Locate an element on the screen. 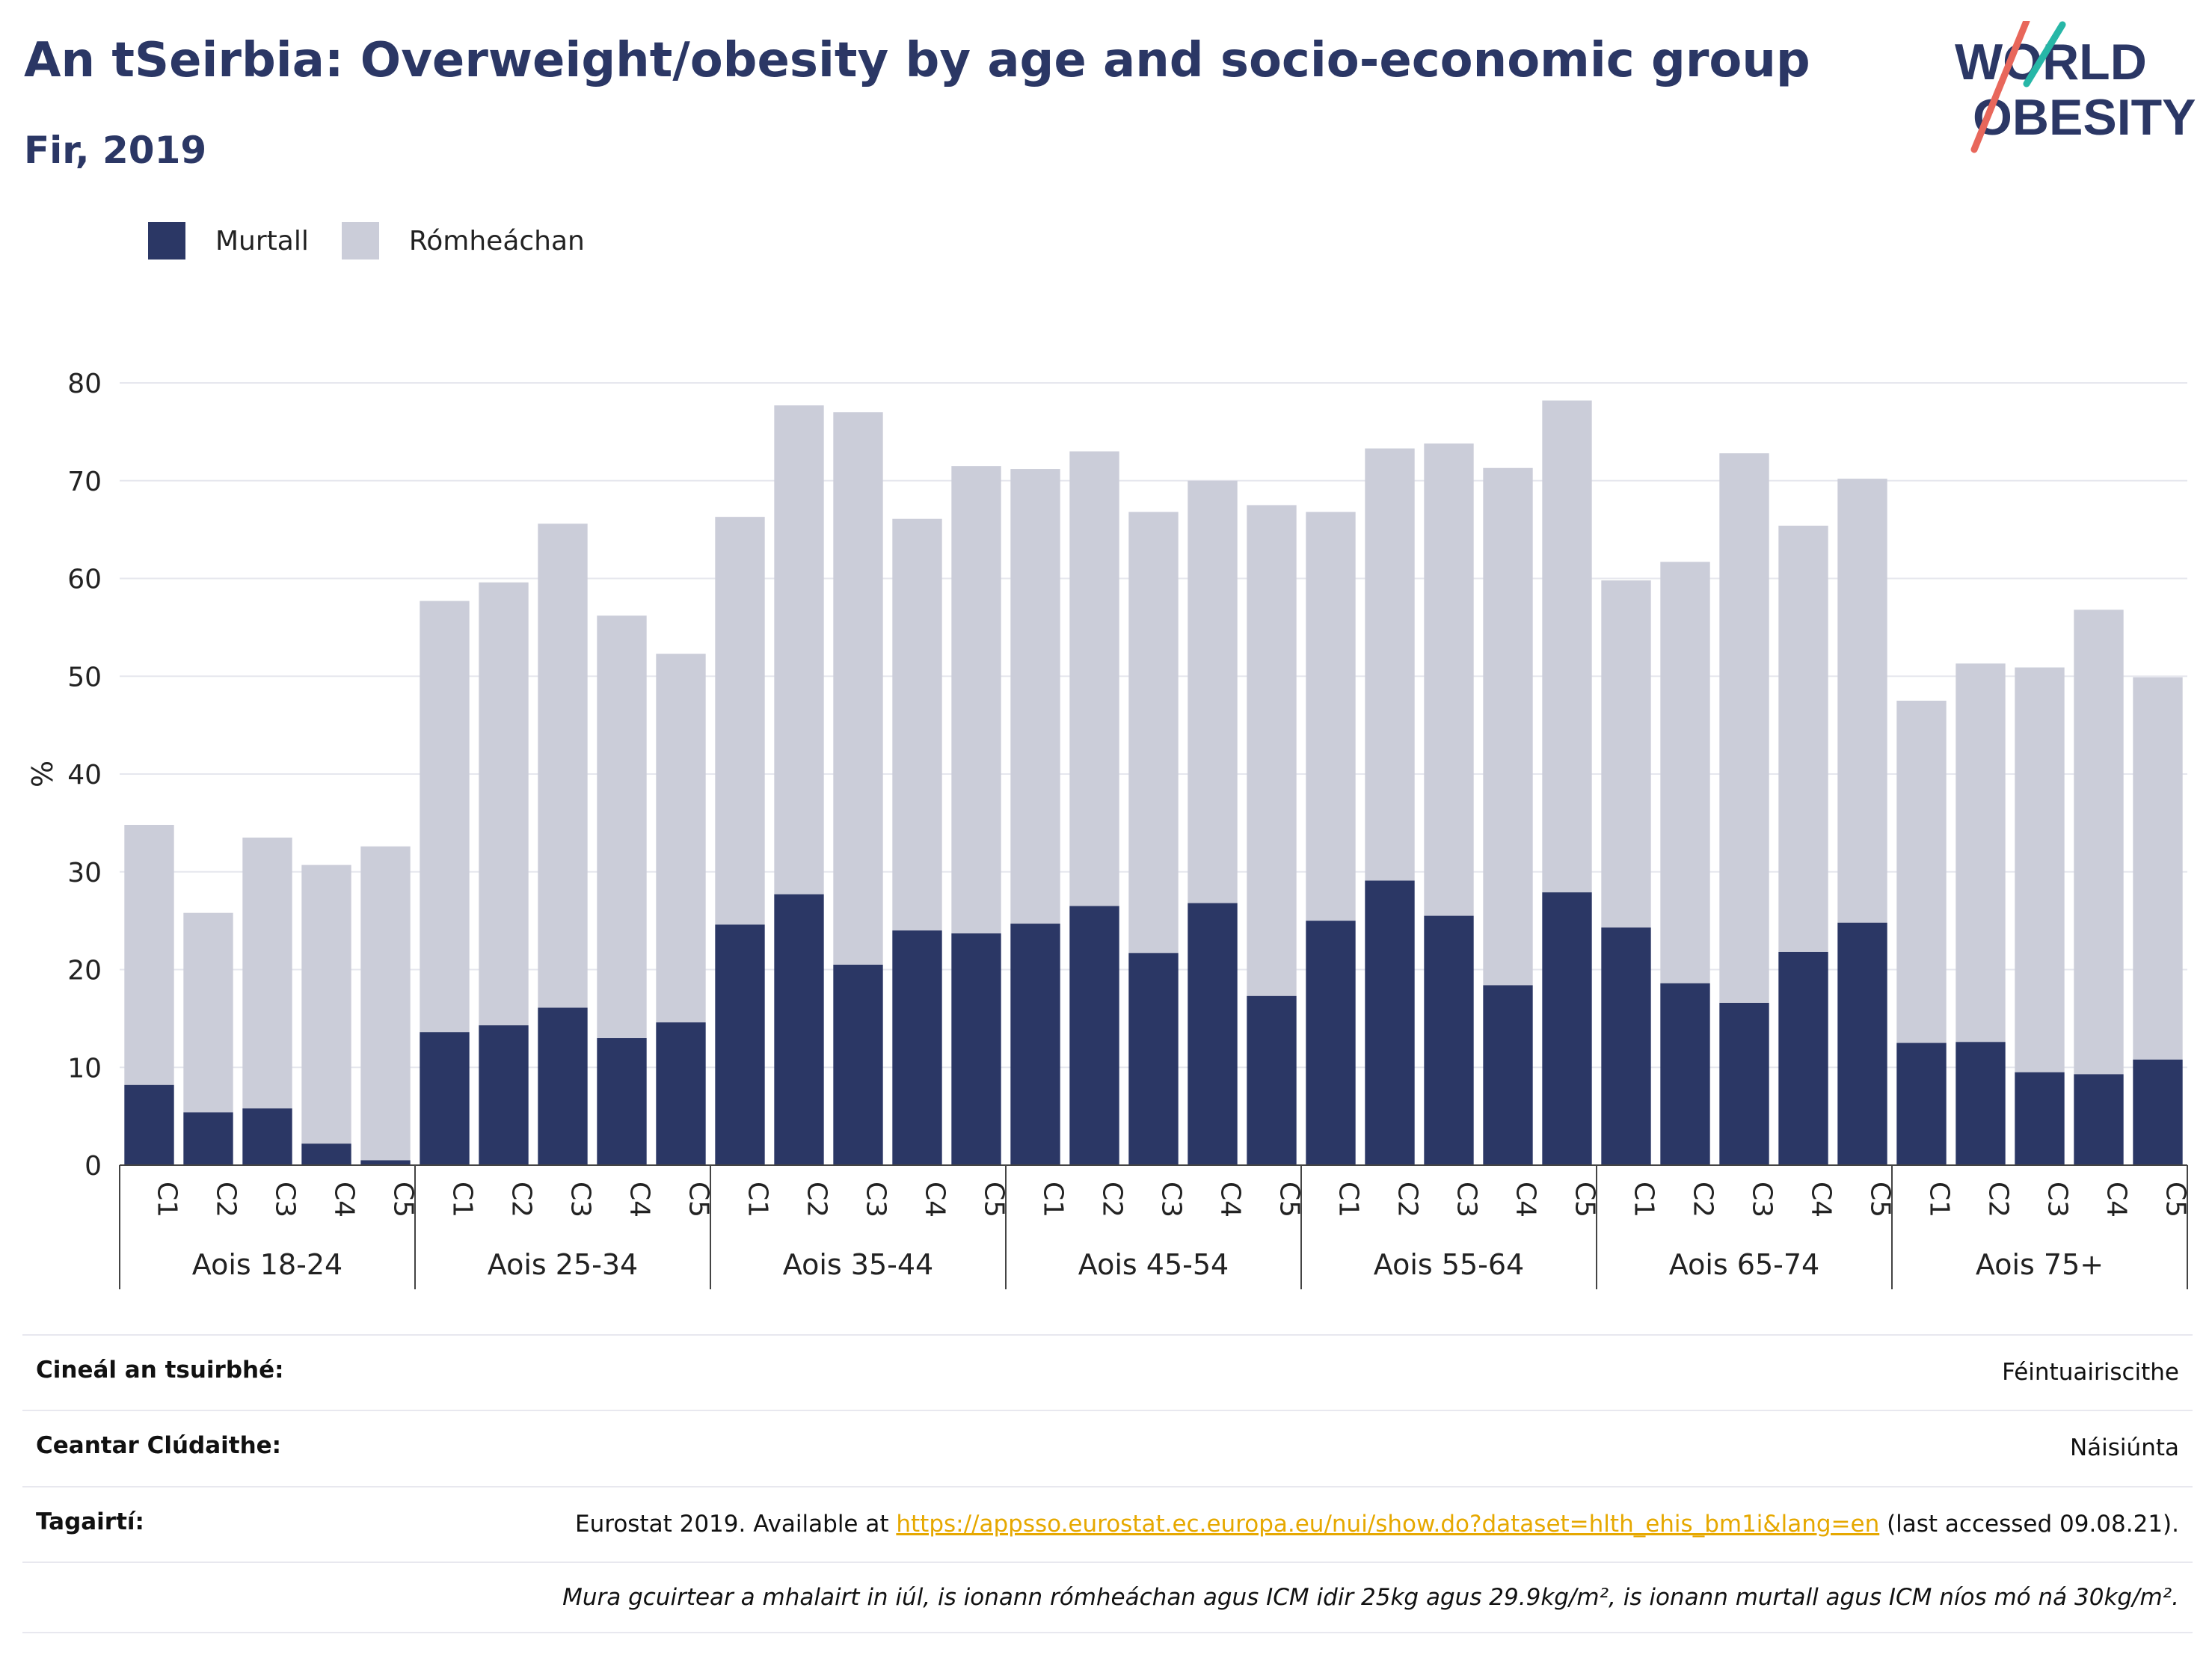 Image resolution: width=2212 pixels, height=1655 pixels. legend-item-obesity: Murtall is located at coordinates (228, 241).